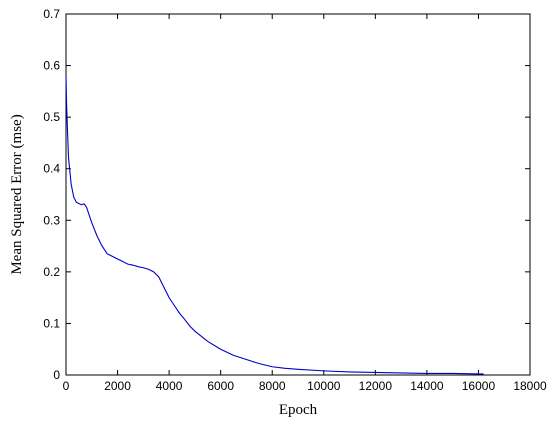  What do you see at coordinates (220, 386) in the screenshot?
I see `x-tick-label: 6000` at bounding box center [220, 386].